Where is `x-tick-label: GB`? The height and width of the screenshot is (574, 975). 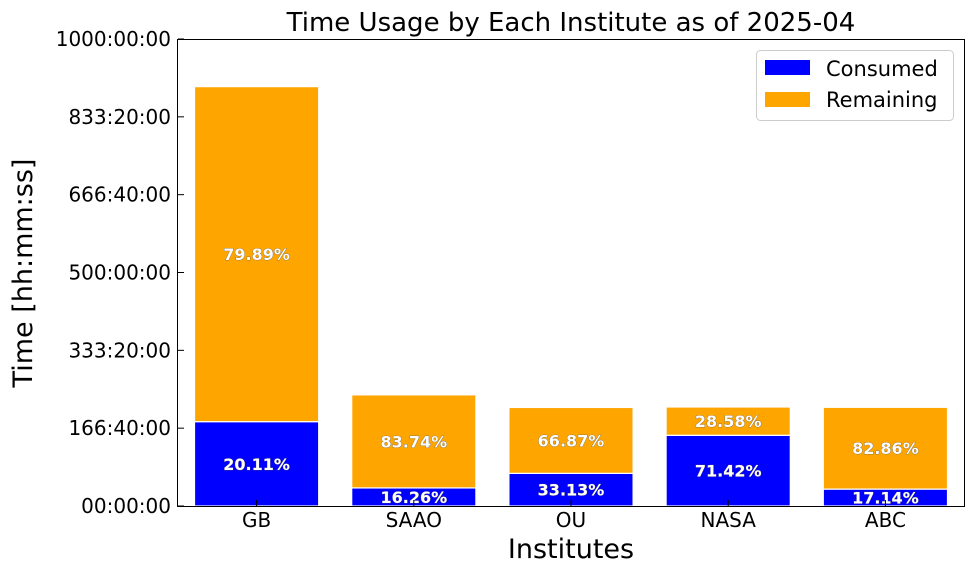
x-tick-label: GB is located at coordinates (256, 520).